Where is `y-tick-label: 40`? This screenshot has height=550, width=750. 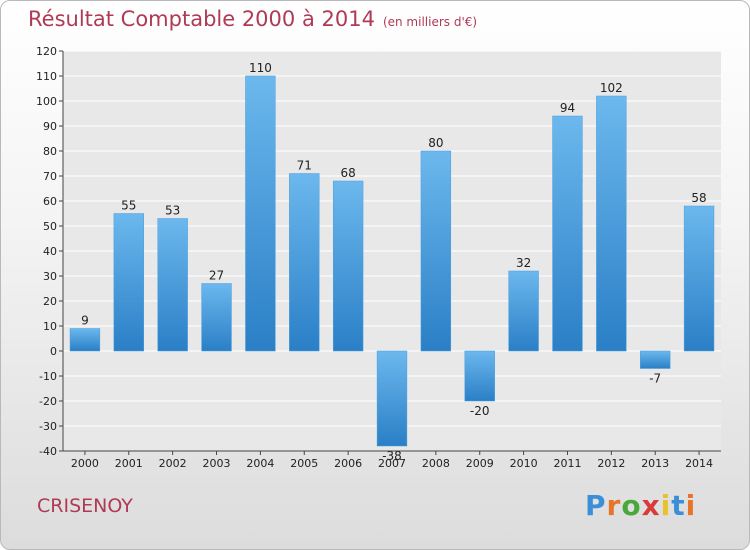
y-tick-label: 40 is located at coordinates (50, 251).